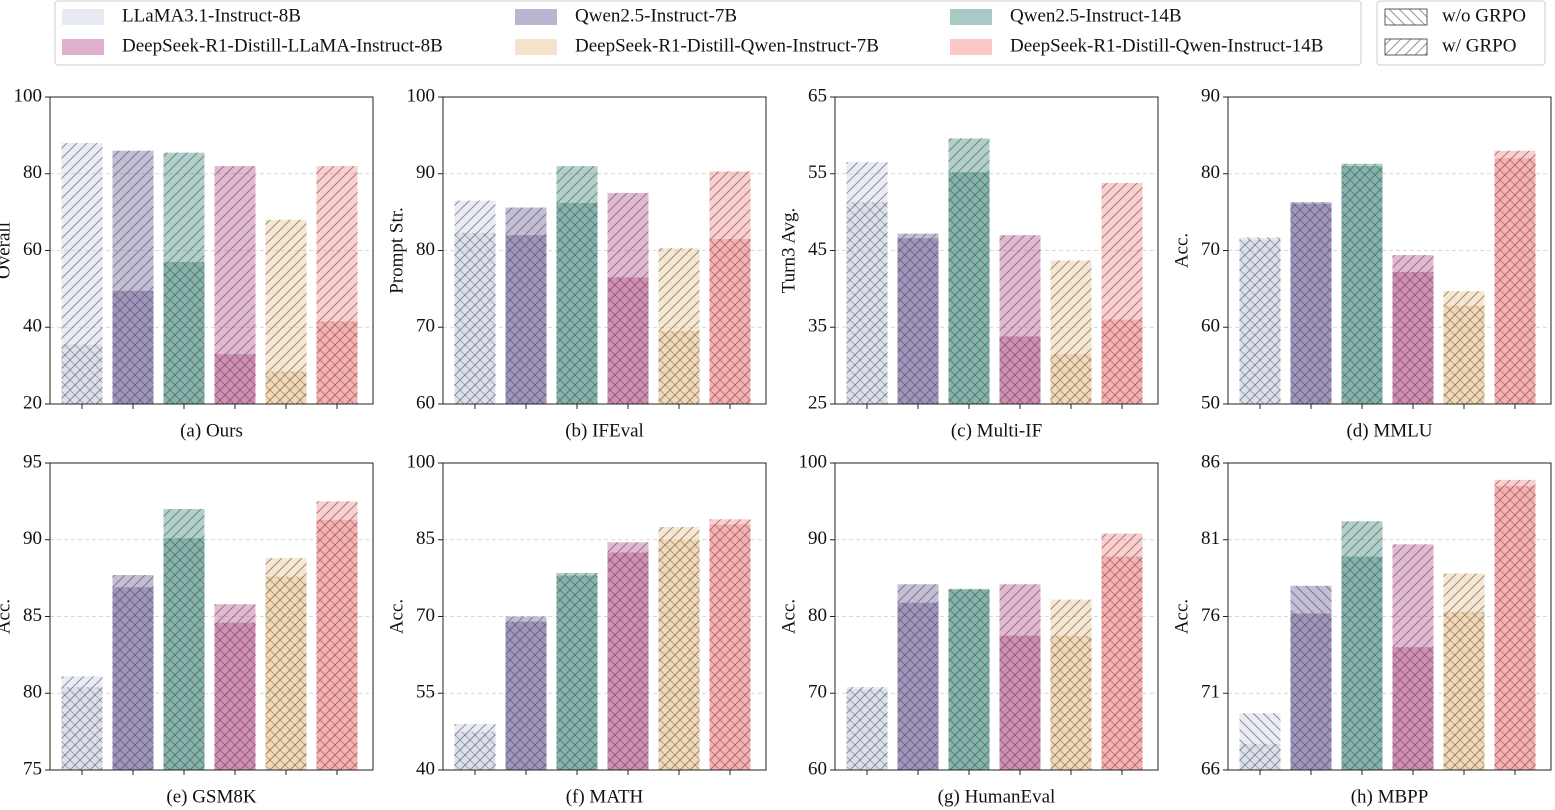 The width and height of the screenshot is (1555, 810). I want to click on x-axis-label: (a) Ours, so click(211, 430).